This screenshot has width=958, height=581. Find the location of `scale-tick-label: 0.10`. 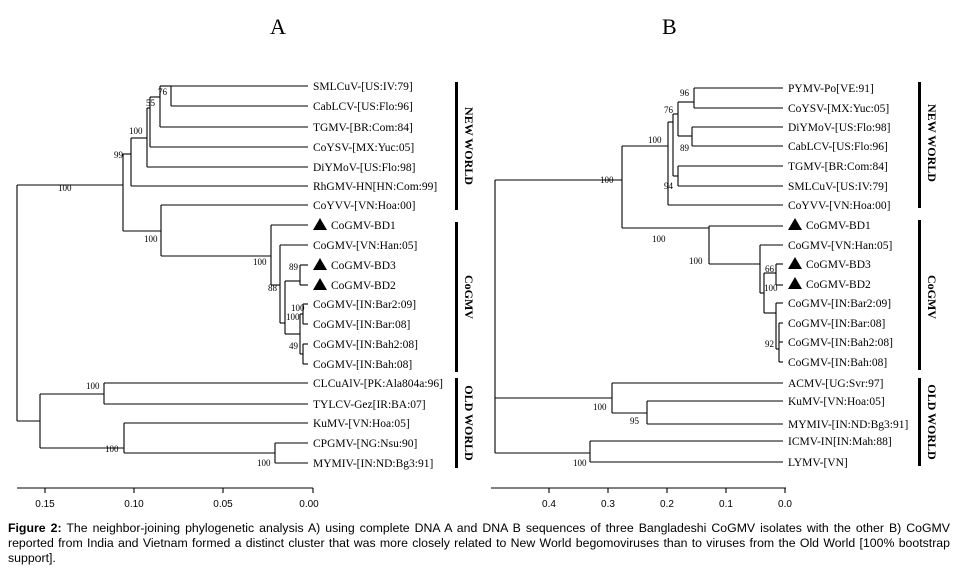

scale-tick-label: 0.10 is located at coordinates (134, 504).